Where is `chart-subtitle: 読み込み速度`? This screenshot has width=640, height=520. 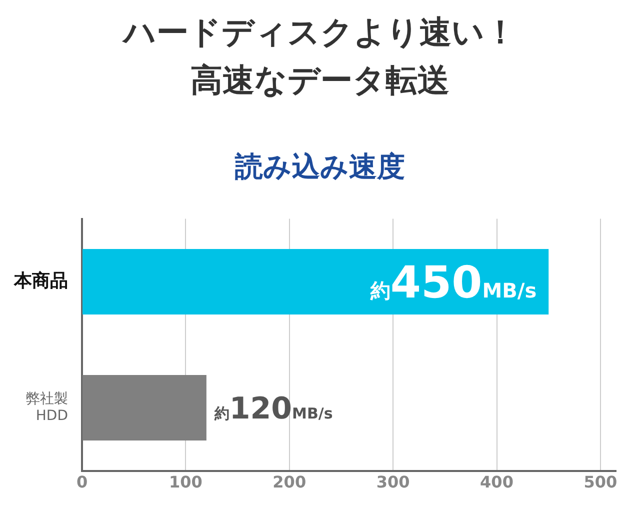
chart-subtitle: 読み込み速度 is located at coordinates (320, 167).